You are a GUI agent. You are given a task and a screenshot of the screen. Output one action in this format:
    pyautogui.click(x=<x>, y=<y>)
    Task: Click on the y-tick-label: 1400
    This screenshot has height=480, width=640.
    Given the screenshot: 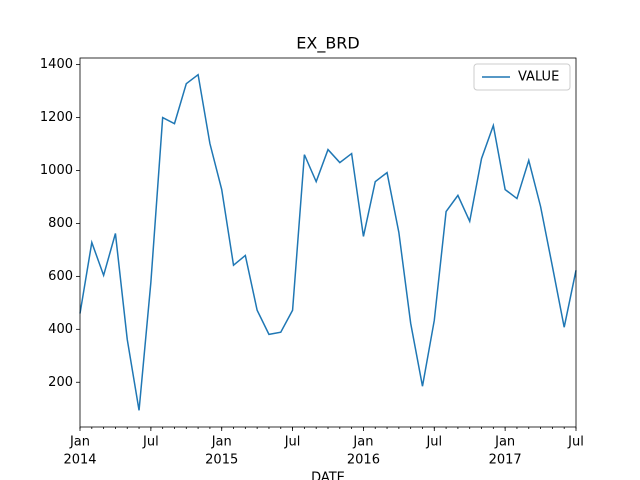 What is the action you would take?
    pyautogui.click(x=56, y=64)
    